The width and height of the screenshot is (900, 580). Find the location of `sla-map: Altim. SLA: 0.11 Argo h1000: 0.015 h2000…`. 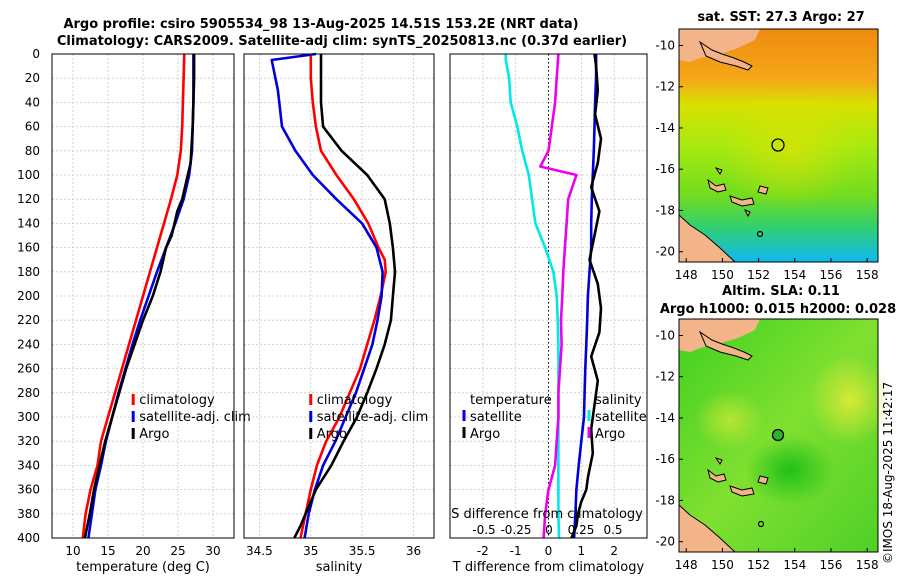

sla-map: Altim. SLA: 0.11 Argo h1000: 0.015 h2000… is located at coordinates (775, 428).